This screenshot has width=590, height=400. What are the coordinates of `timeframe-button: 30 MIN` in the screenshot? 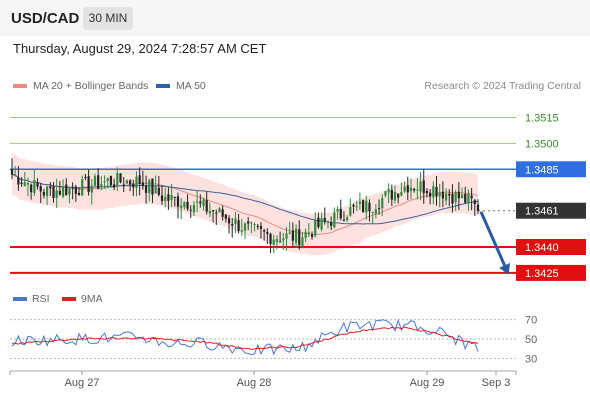 It's located at (108, 18).